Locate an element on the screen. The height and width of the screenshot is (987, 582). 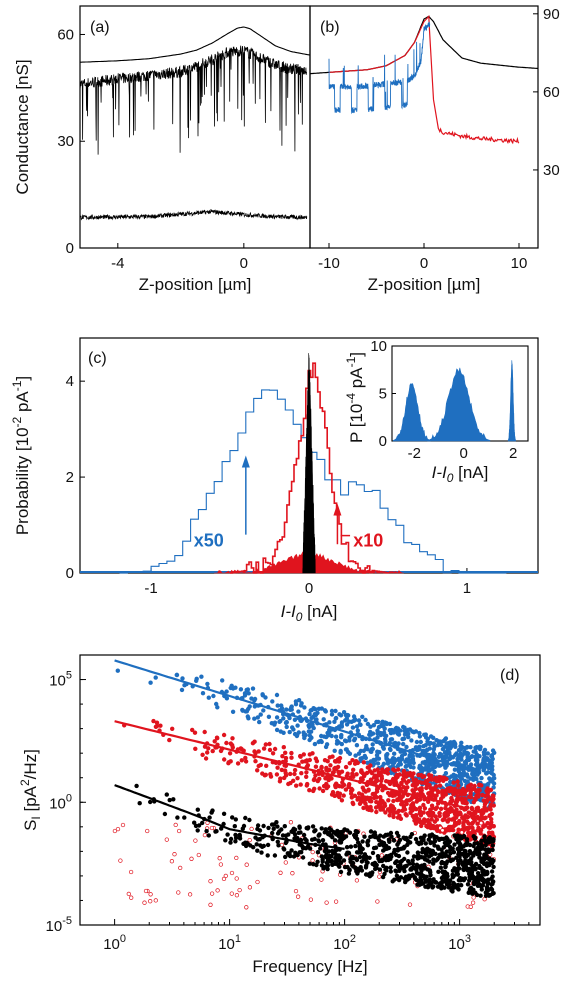
panel-a-frame is located at coordinates (195, 127).